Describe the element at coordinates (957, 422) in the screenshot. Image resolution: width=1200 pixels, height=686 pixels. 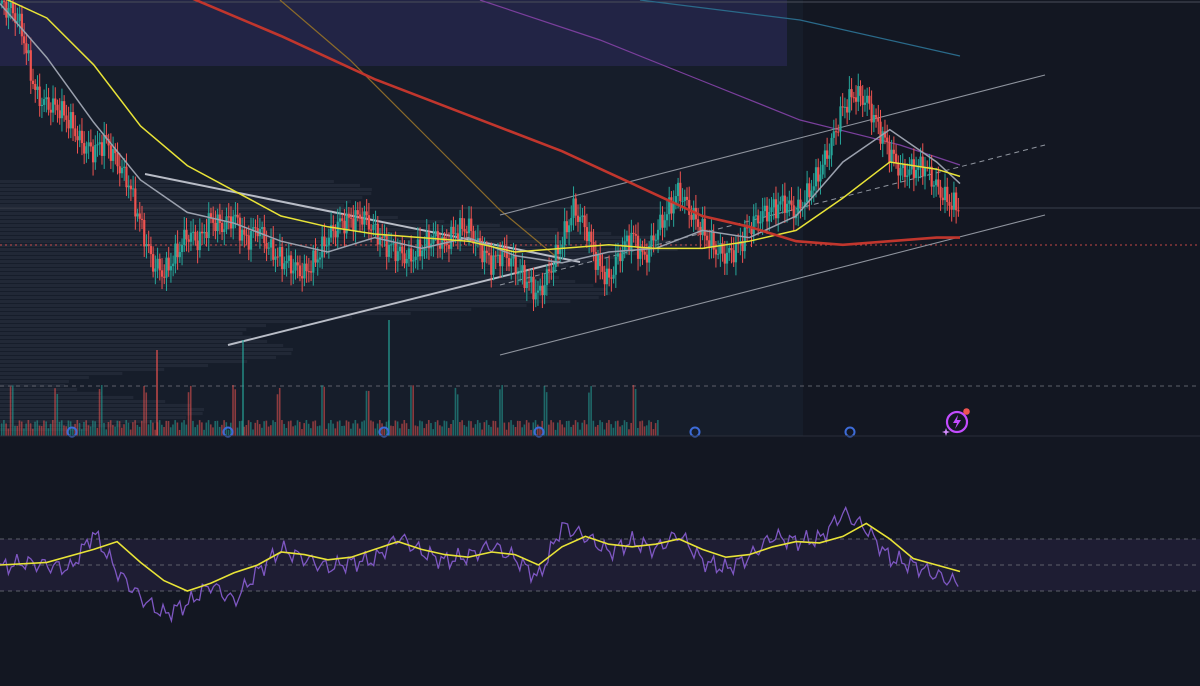
I see `assistant-button` at that location.